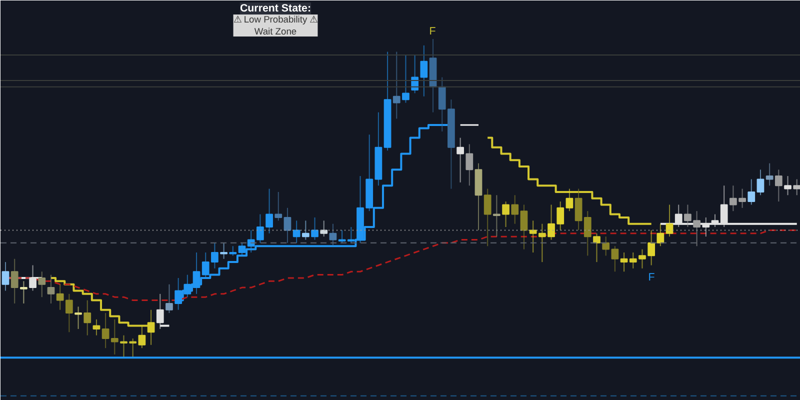 The image size is (800, 400). I want to click on text: F, so click(432, 32).